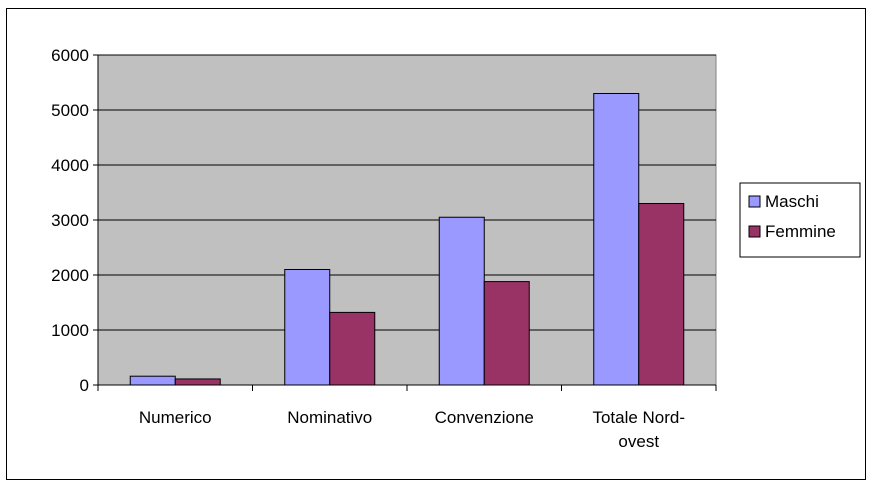  Describe the element at coordinates (754, 231) in the screenshot. I see `legend-swatch-femmine` at that location.